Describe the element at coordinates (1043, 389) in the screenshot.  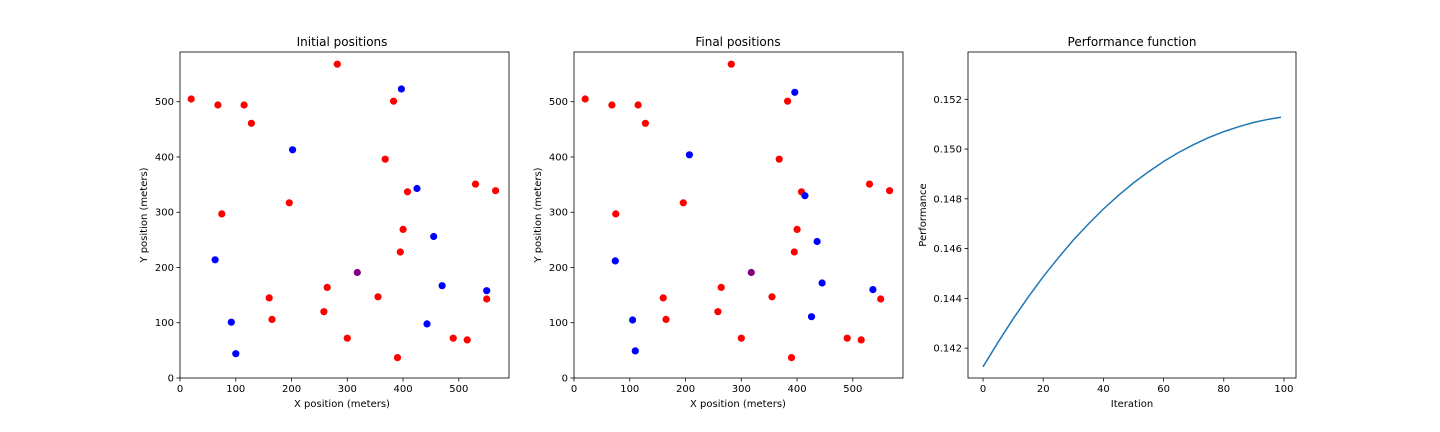
I see `x-tick-label: 20` at that location.